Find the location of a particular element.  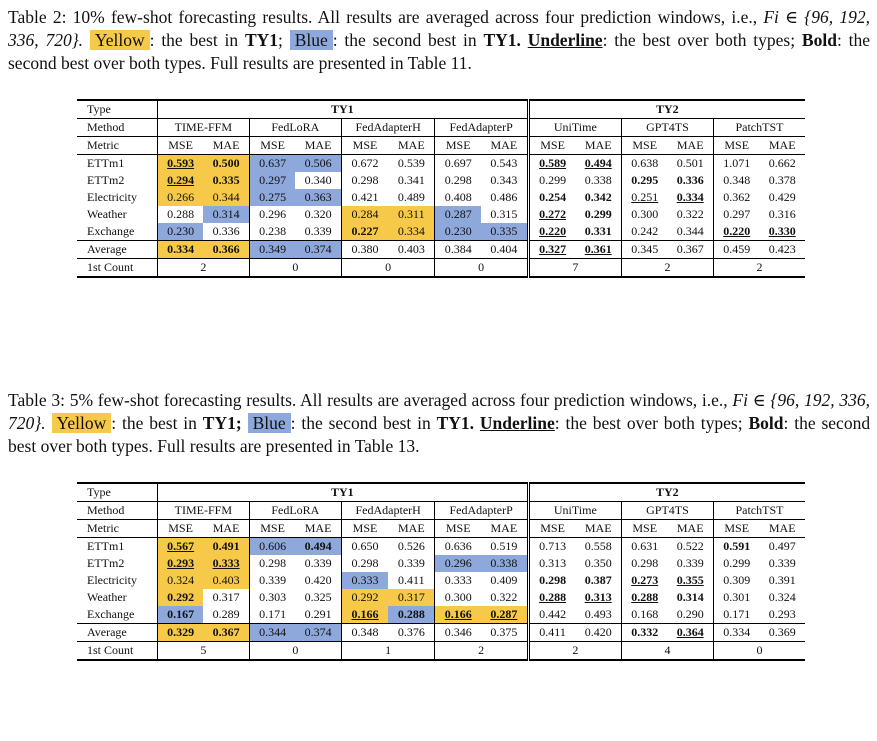

result-cell: 0.167 is located at coordinates (180, 615).